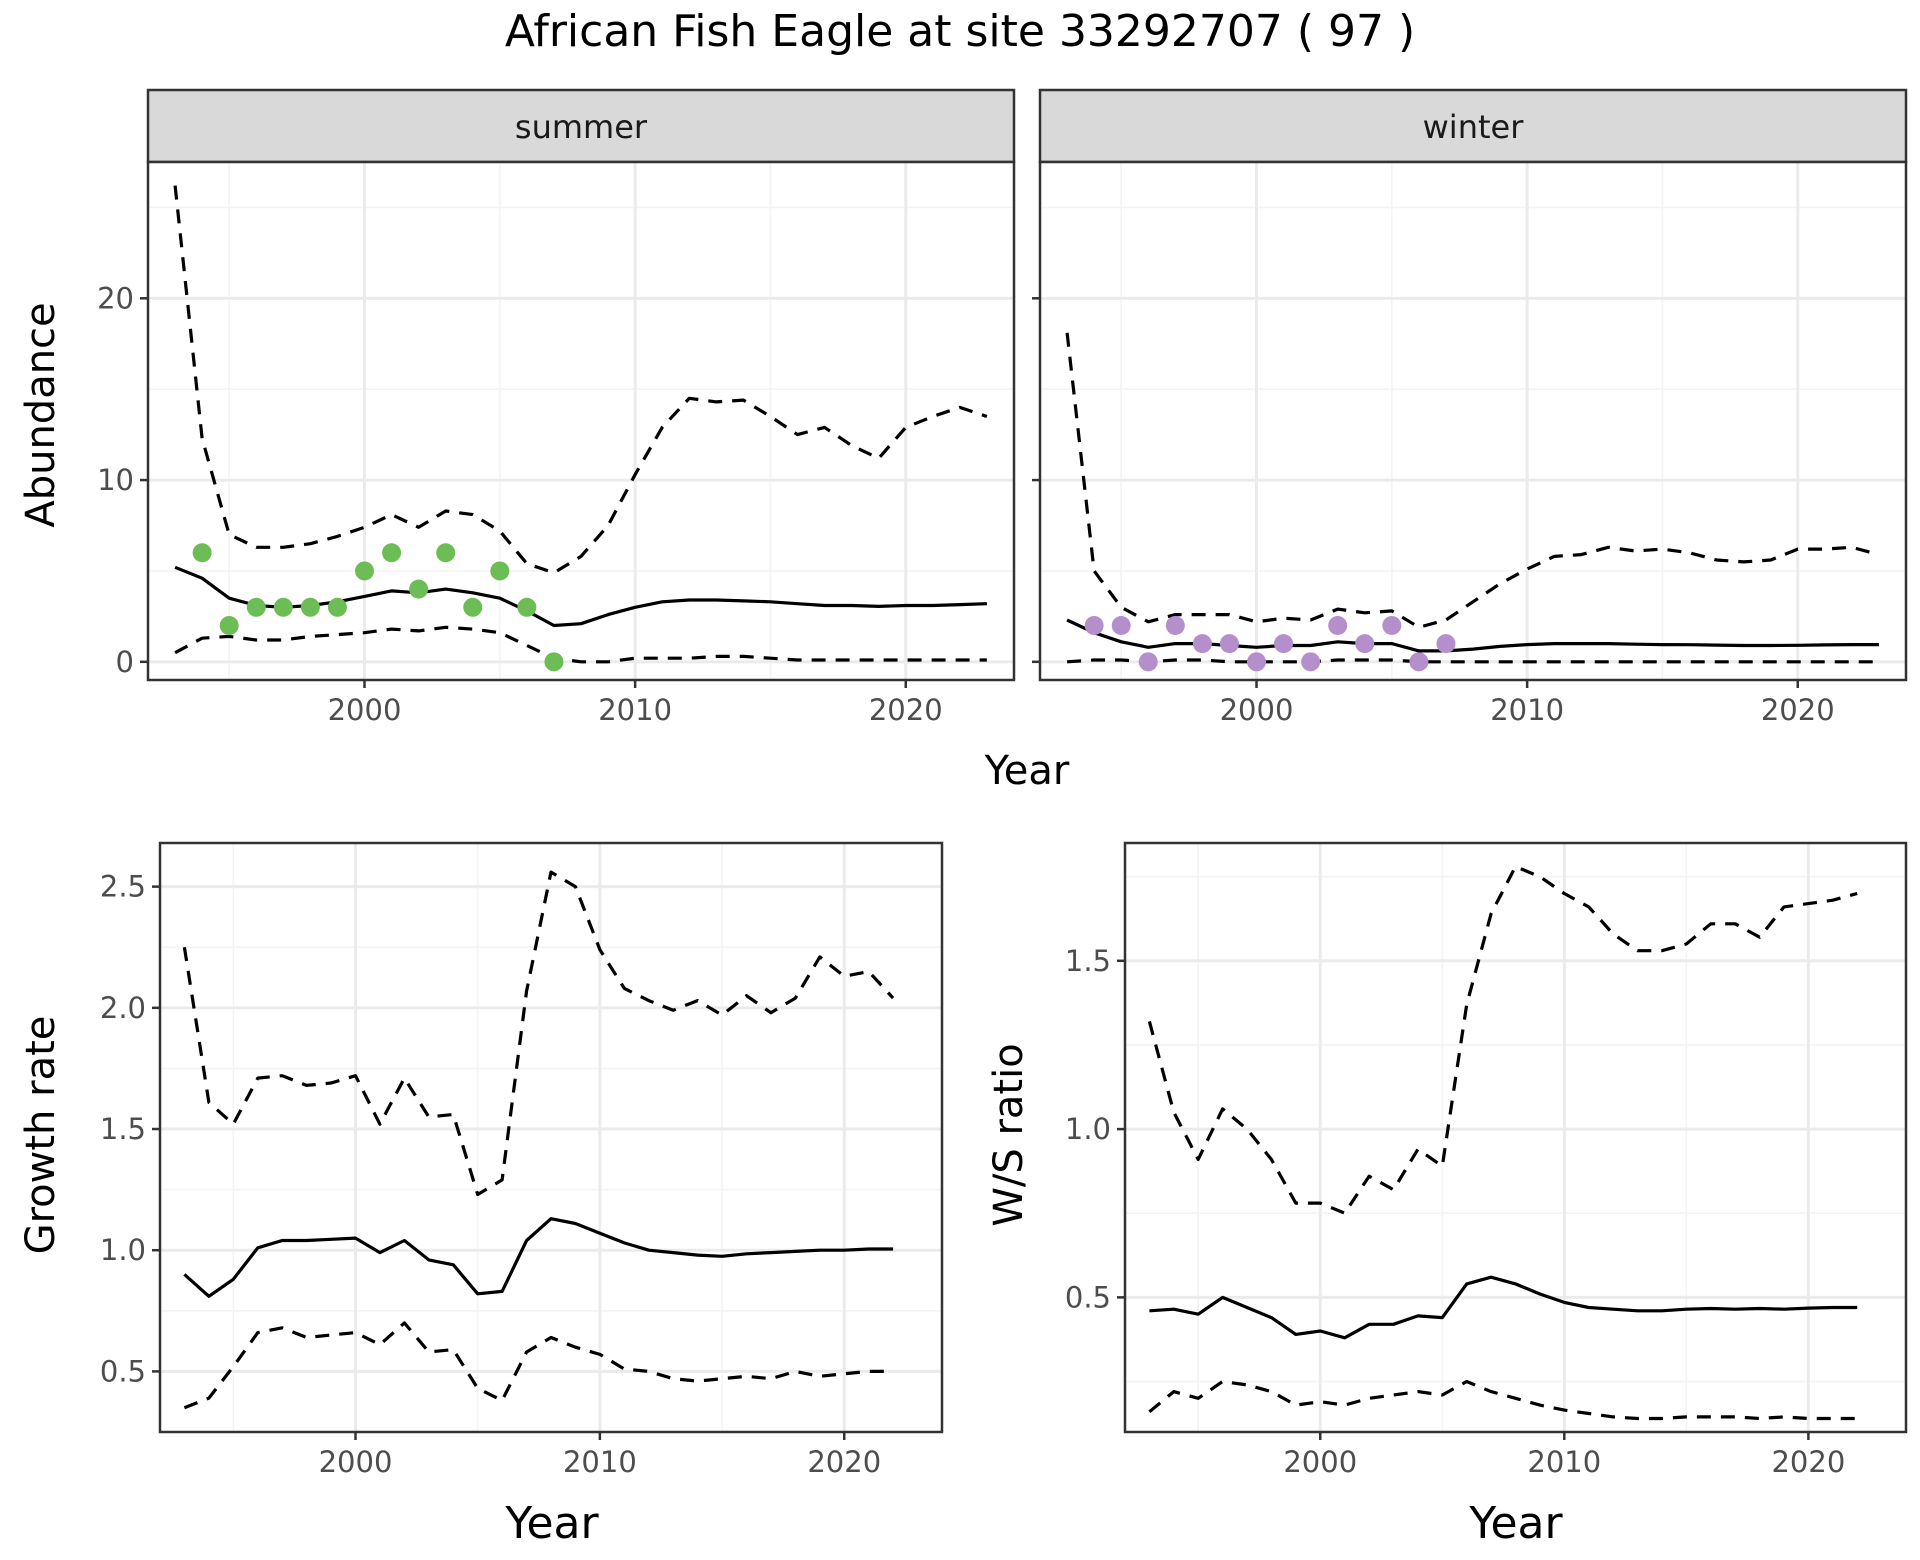  Describe the element at coordinates (538, 1033) in the screenshot. I see `growth-upper-line` at that location.